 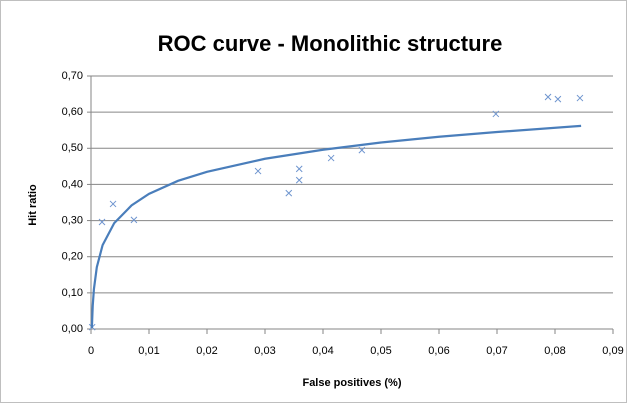 I want to click on x-tick-label: 0, so click(x=91, y=351).